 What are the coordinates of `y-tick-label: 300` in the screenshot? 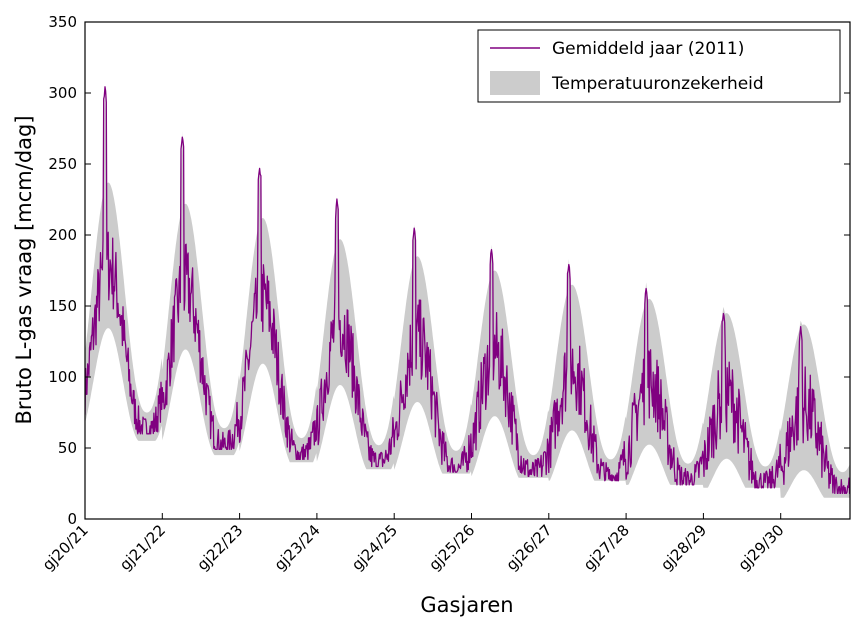 It's located at (62, 93).